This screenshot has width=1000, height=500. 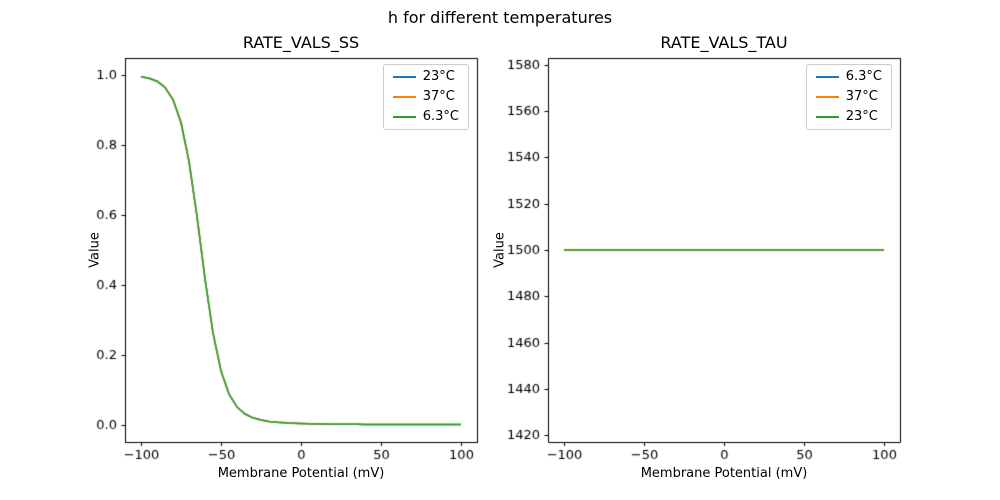 What do you see at coordinates (500, 17) in the screenshot?
I see `figure-title: h for different temperatures` at bounding box center [500, 17].